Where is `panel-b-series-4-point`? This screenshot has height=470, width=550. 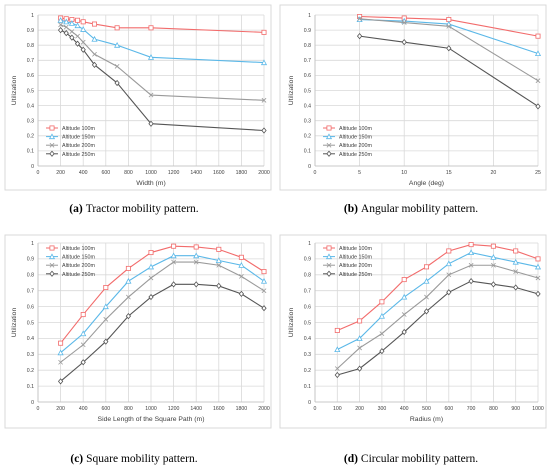
panel-b-series-4-point is located at coordinates (404, 42).